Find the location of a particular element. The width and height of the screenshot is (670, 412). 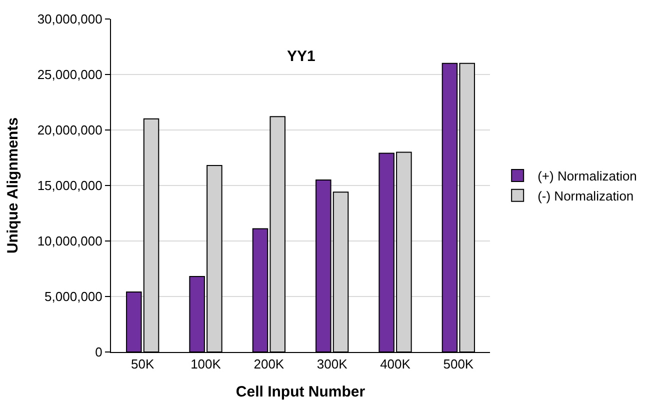

y-tick-label: 30,000,000 is located at coordinates (69, 19).